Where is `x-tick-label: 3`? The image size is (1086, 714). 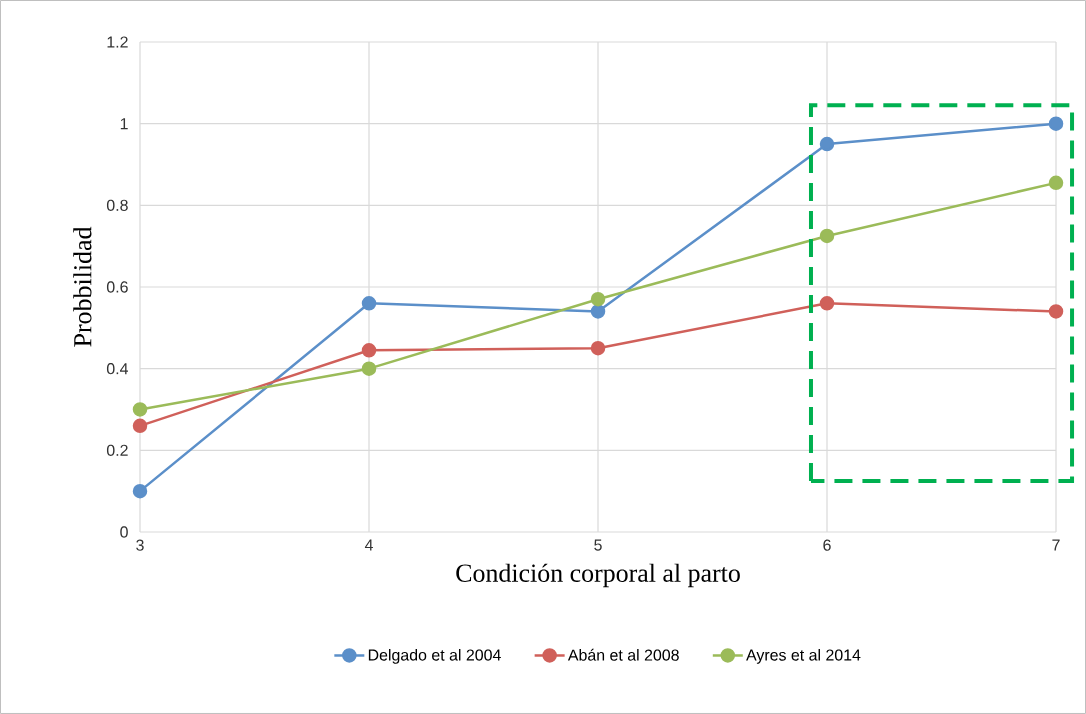
x-tick-label: 3 is located at coordinates (140, 545).